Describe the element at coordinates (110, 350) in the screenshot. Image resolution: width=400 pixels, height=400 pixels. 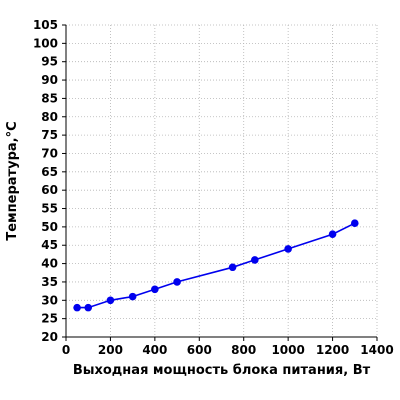
I see `x-tick-label: 200` at that location.